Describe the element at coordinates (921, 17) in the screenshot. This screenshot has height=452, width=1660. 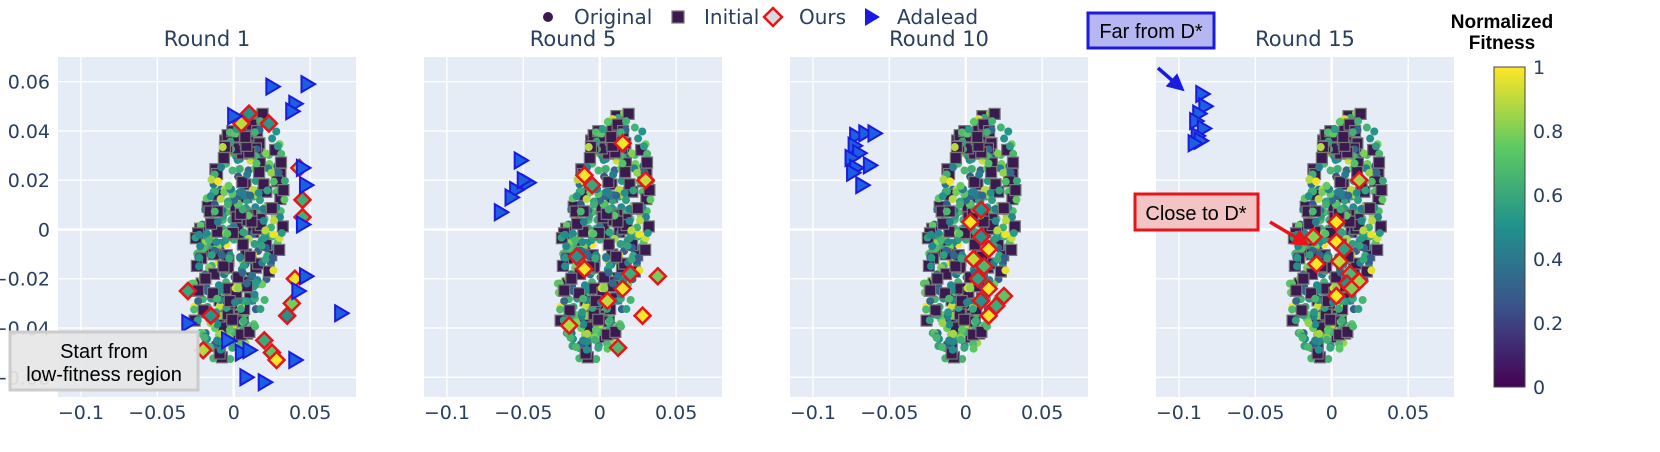
I see `legend-item-adalead: Adalead` at that location.